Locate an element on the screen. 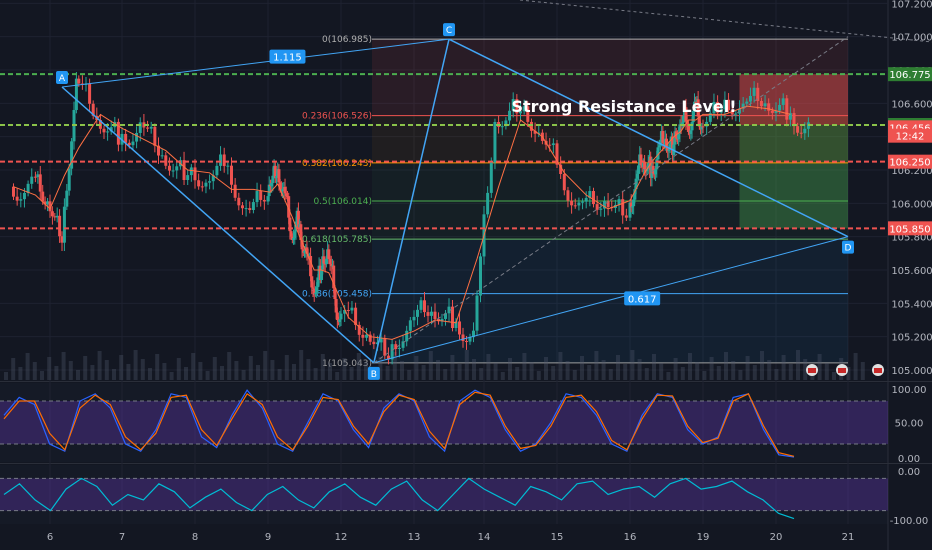 The width and height of the screenshot is (932, 550). price-marker-label: 105.850 is located at coordinates (909, 229).